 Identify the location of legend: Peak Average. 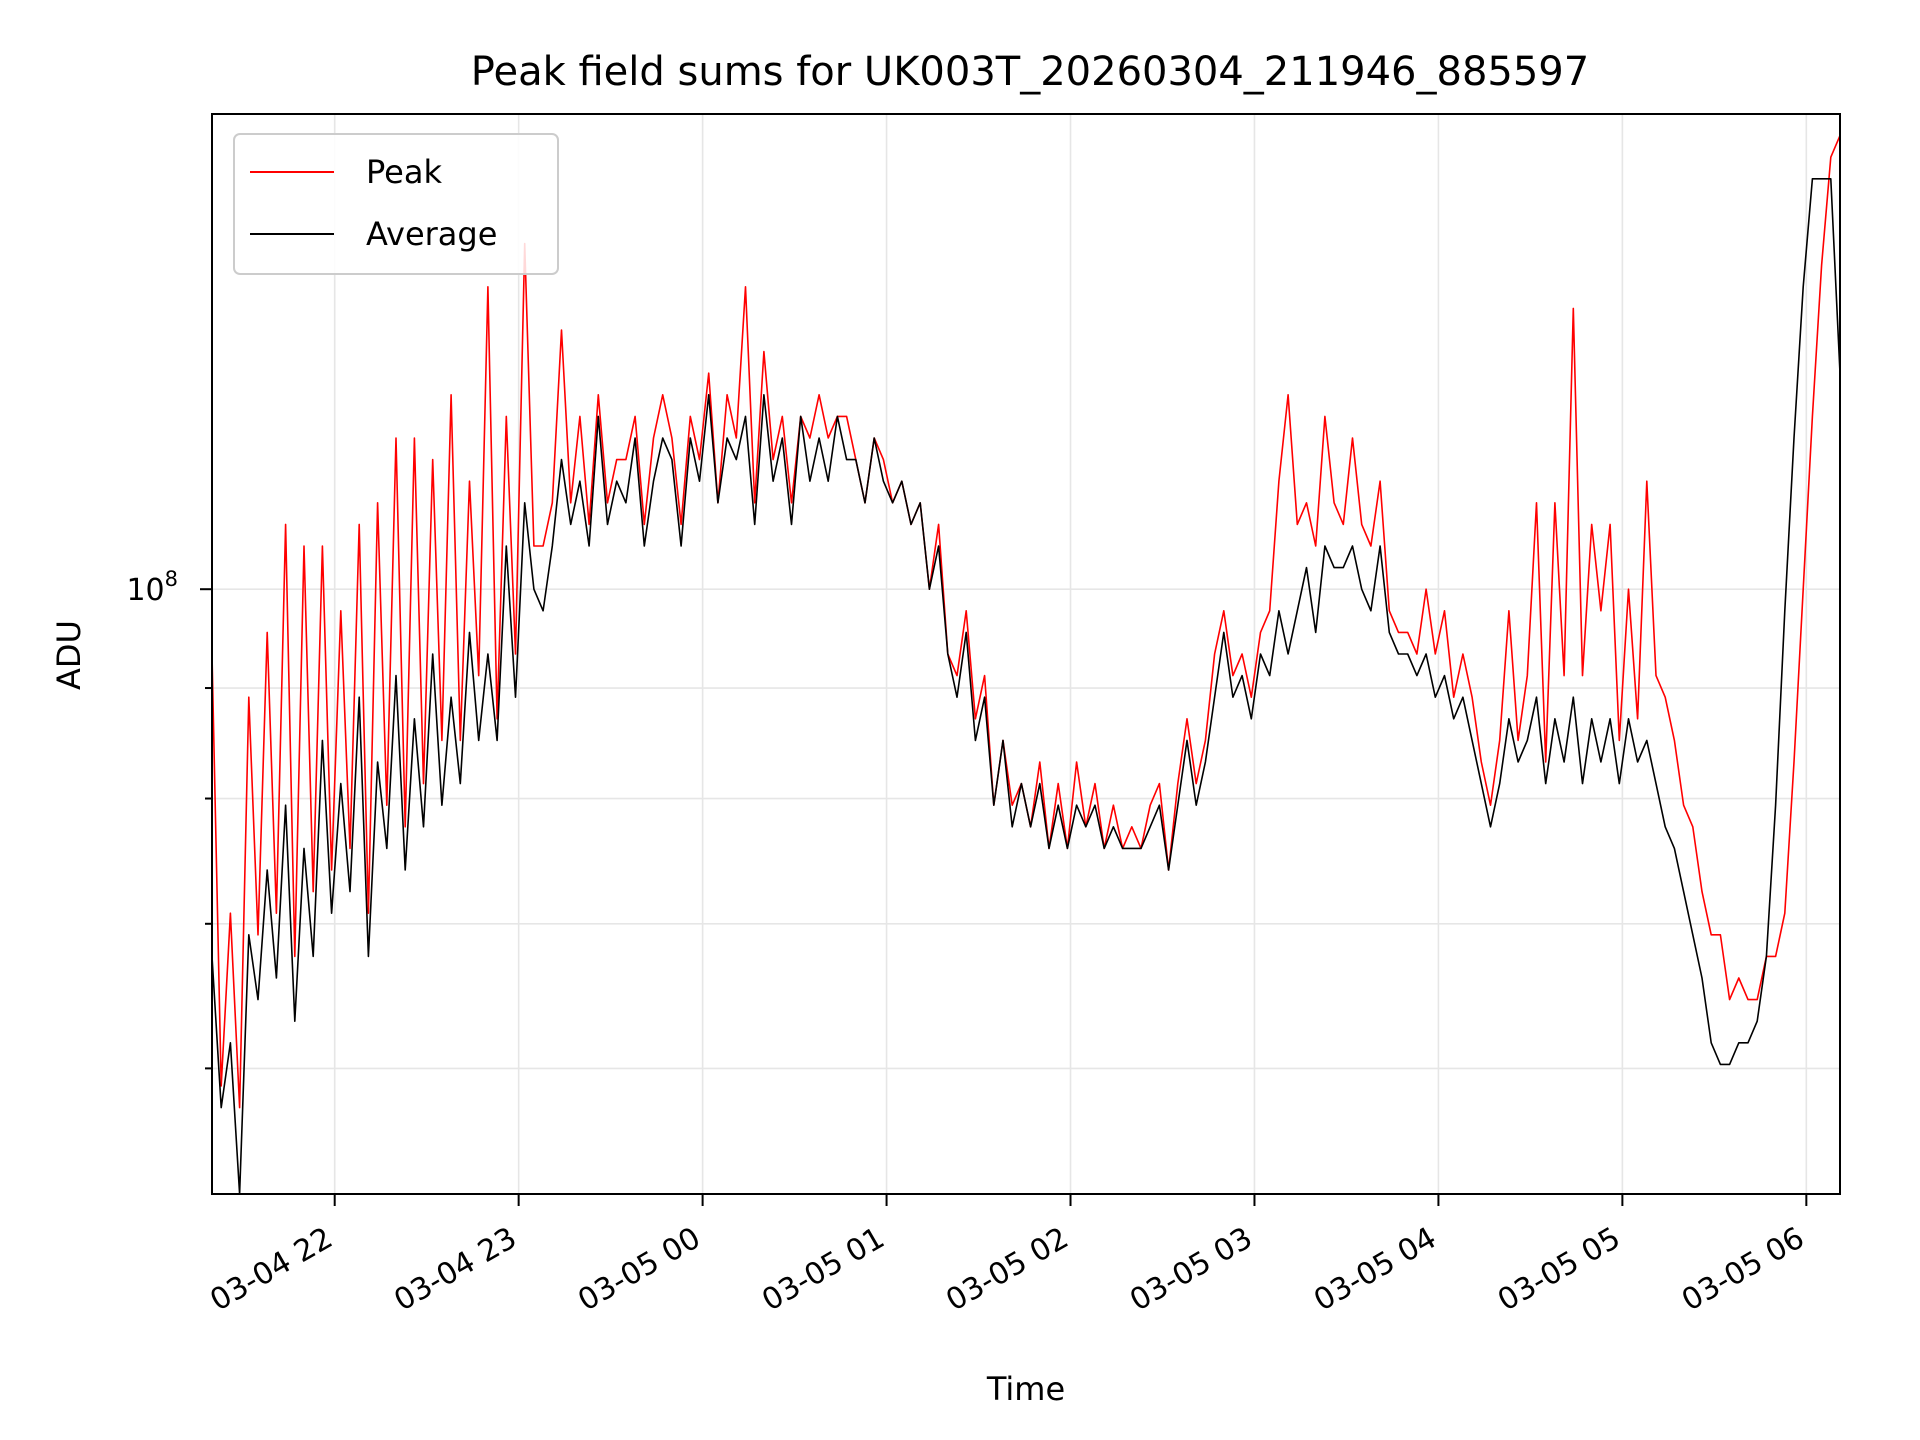
(396, 204).